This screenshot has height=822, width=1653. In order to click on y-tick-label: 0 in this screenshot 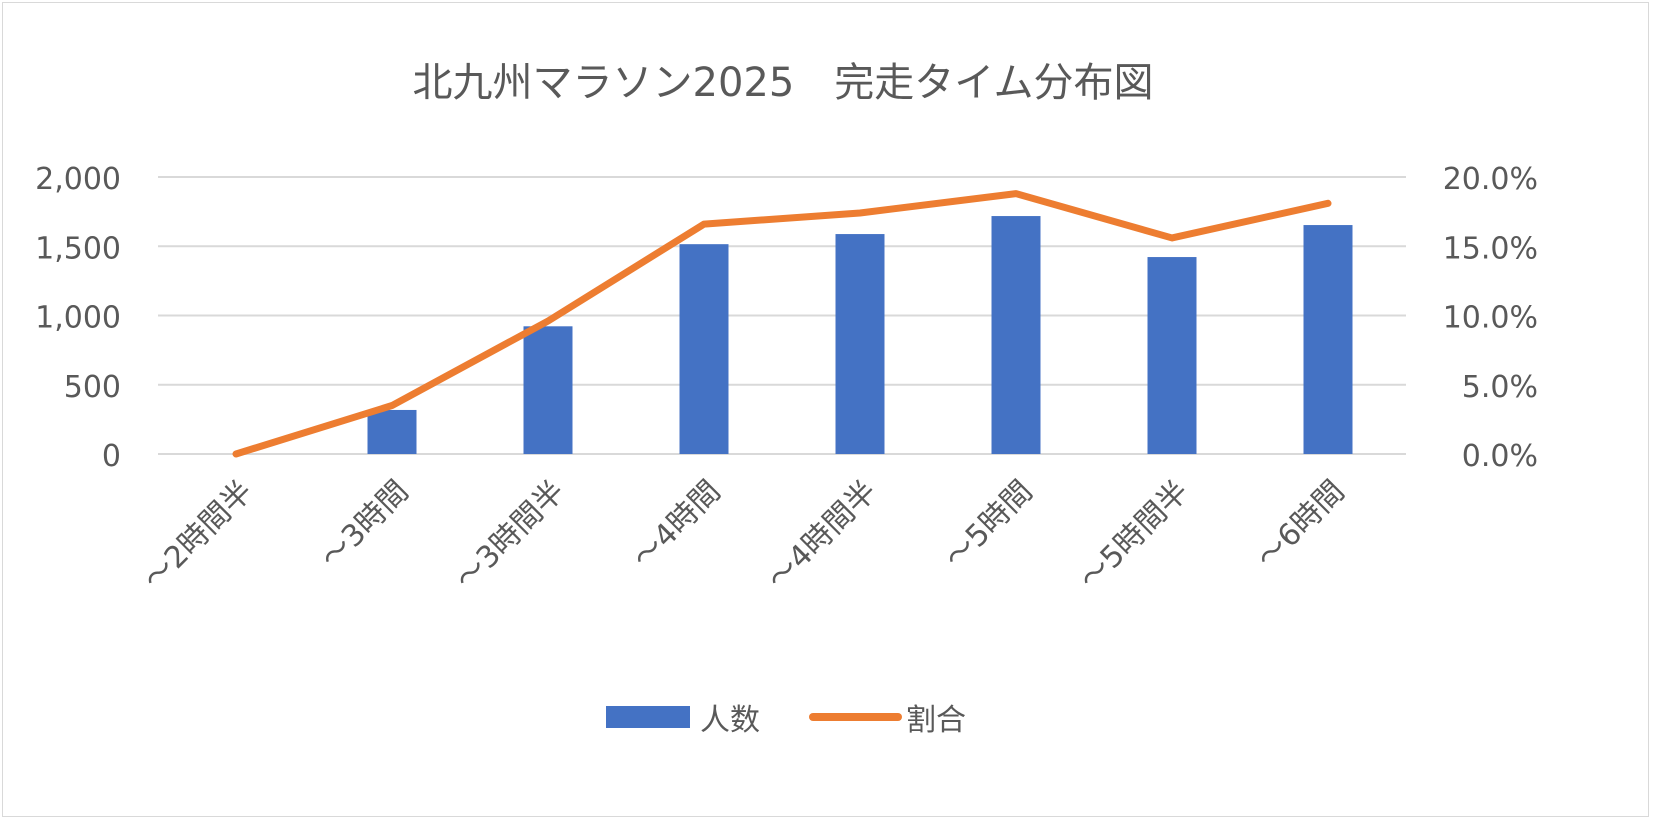, I will do `click(111, 456)`.